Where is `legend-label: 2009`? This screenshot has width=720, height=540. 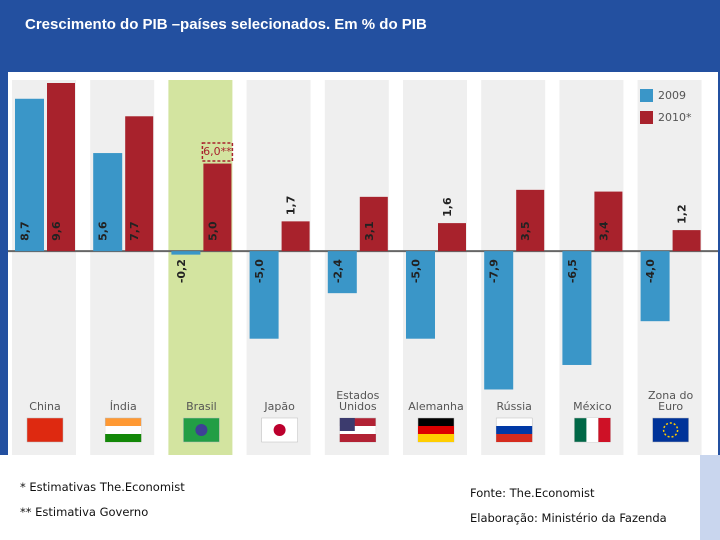 legend-label: 2009 is located at coordinates (672, 95).